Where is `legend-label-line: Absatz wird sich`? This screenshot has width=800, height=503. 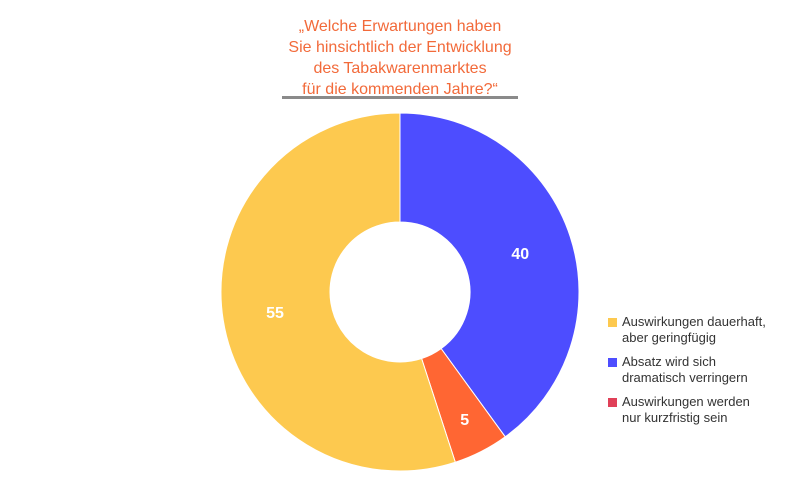 legend-label-line: Absatz wird sich is located at coordinates (669, 361).